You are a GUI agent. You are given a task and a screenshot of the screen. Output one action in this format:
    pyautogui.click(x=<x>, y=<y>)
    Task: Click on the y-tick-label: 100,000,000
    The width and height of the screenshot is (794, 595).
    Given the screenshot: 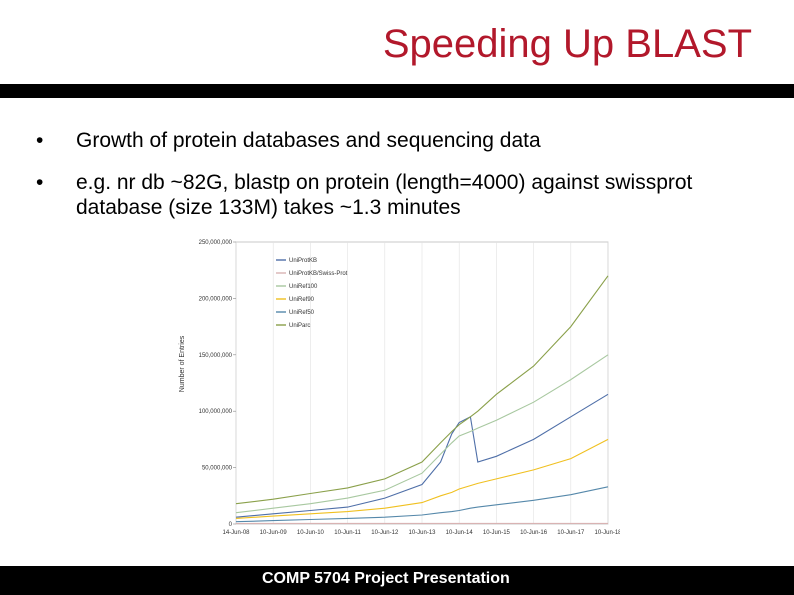 What is the action you would take?
    pyautogui.click(x=216, y=412)
    